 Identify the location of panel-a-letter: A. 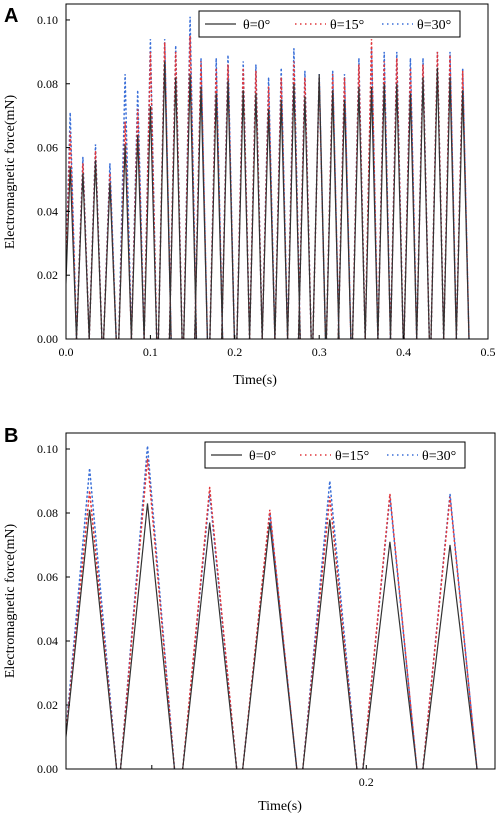
(11, 16).